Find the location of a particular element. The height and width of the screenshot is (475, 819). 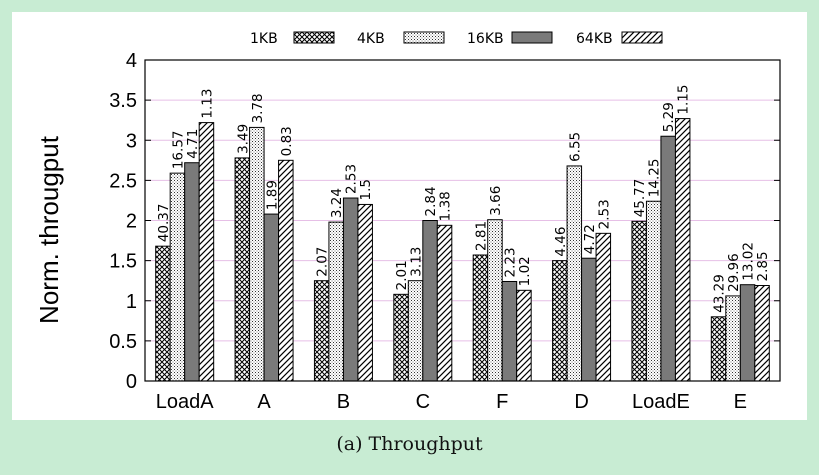

x-tick-label: LoadE is located at coordinates (661, 402).